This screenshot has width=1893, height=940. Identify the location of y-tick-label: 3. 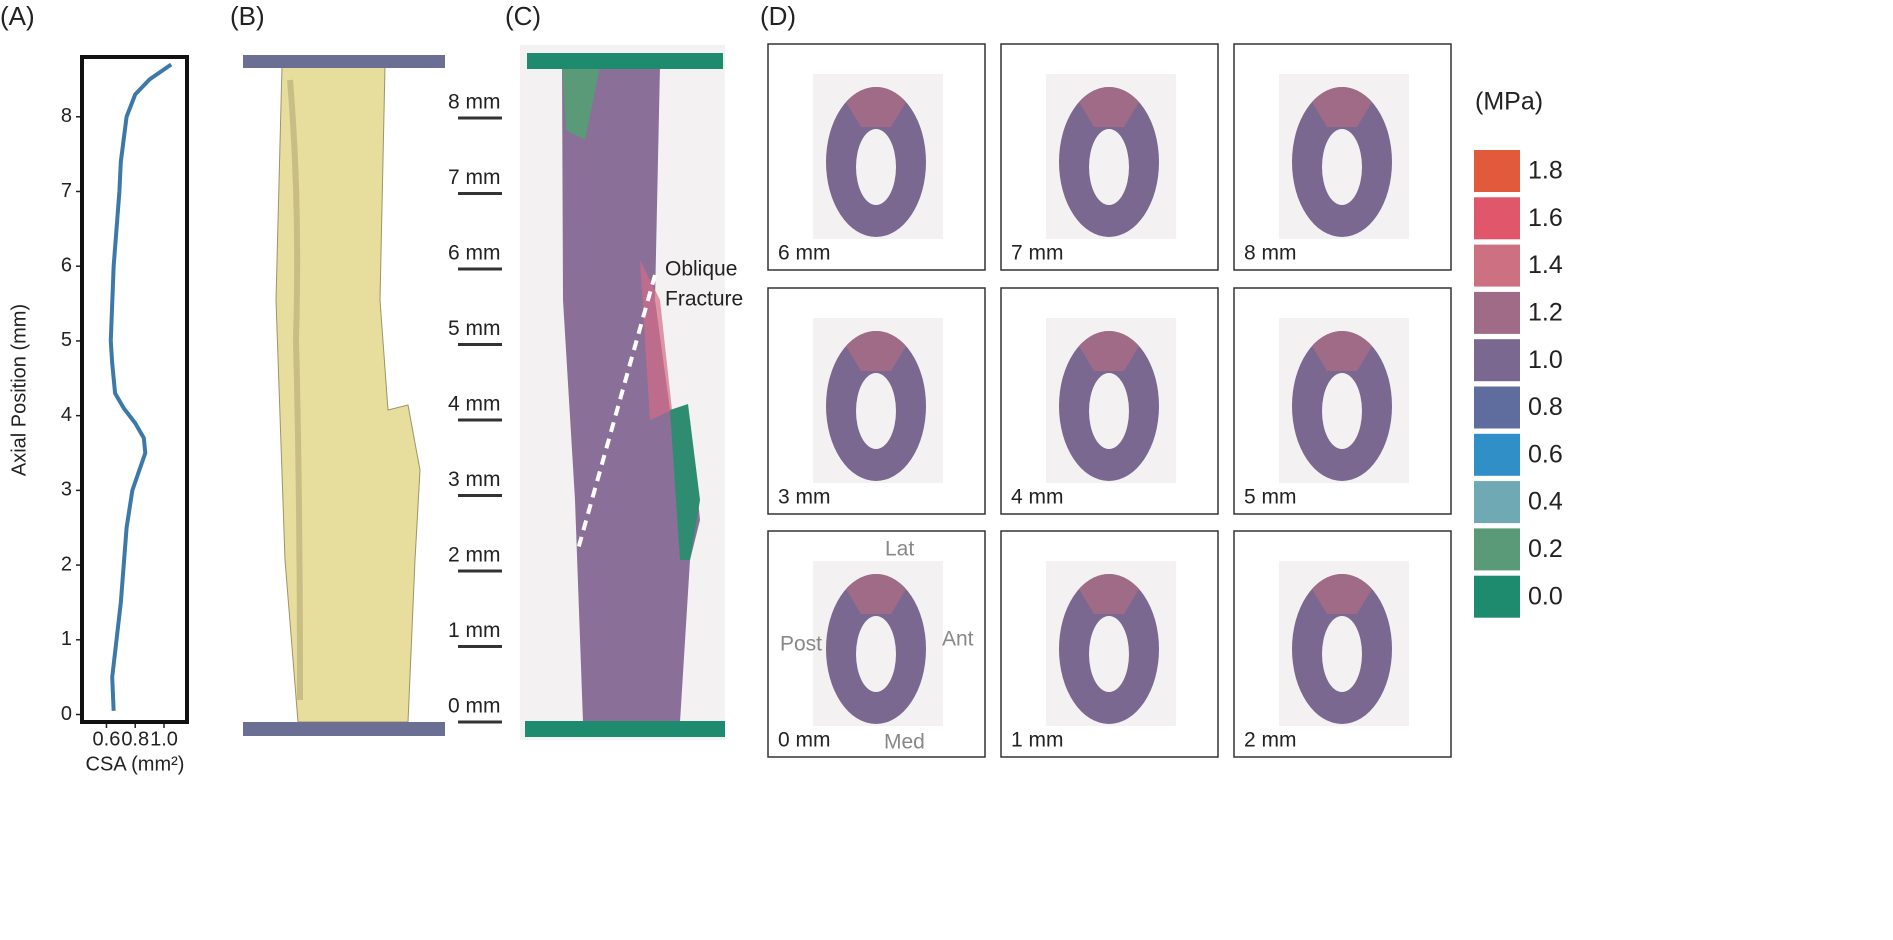
(66, 490).